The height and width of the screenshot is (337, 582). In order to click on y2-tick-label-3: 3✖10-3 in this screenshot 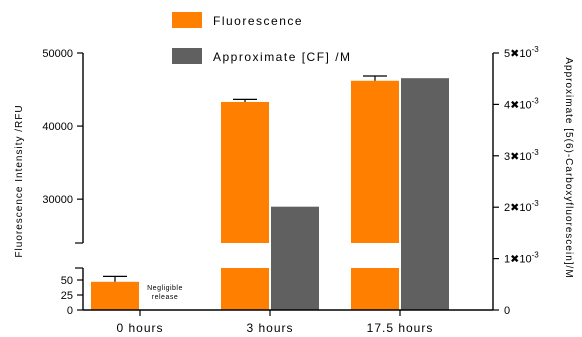, I will do `click(521, 155)`.